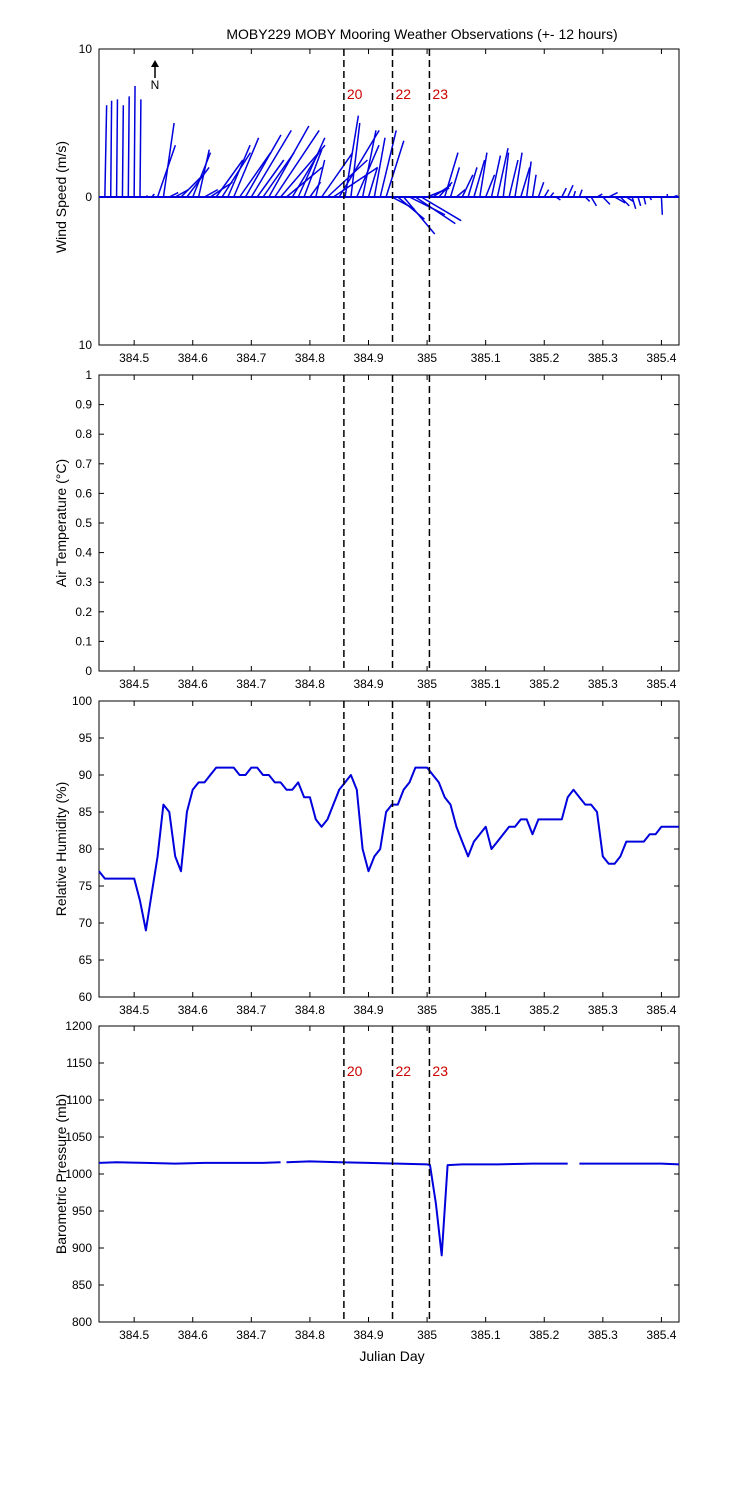 This screenshot has height=1500, width=750. Describe the element at coordinates (61, 197) in the screenshot. I see `y-axis-label: Wind Speed (m/s)` at that location.